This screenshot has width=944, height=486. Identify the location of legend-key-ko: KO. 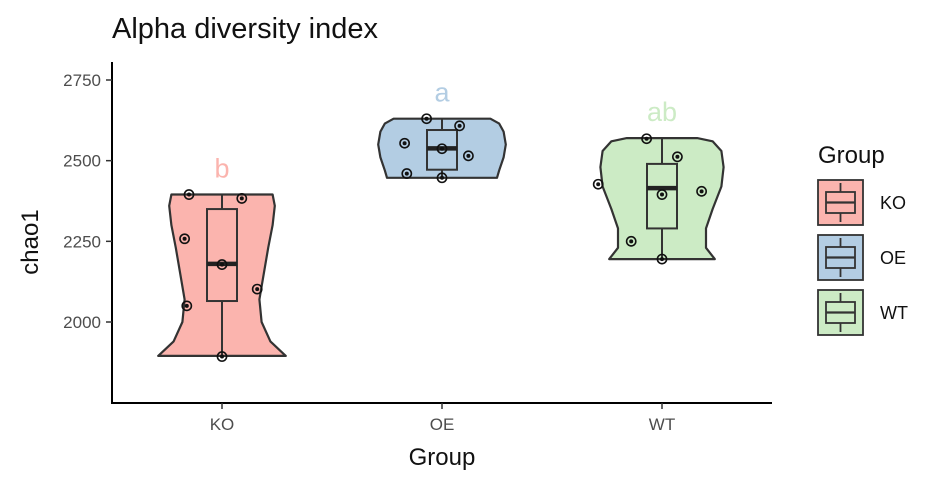
(861, 202).